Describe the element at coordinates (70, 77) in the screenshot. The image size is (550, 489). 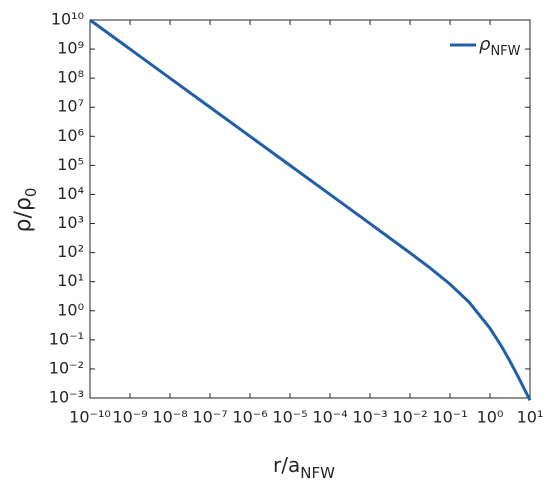
I see `y-tick-label: 10⁸` at that location.